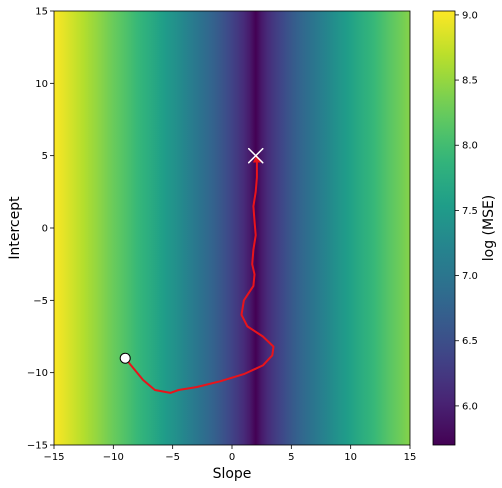 Image resolution: width=502 pixels, height=488 pixels. I want to click on x-tick-label: −5, so click(172, 457).